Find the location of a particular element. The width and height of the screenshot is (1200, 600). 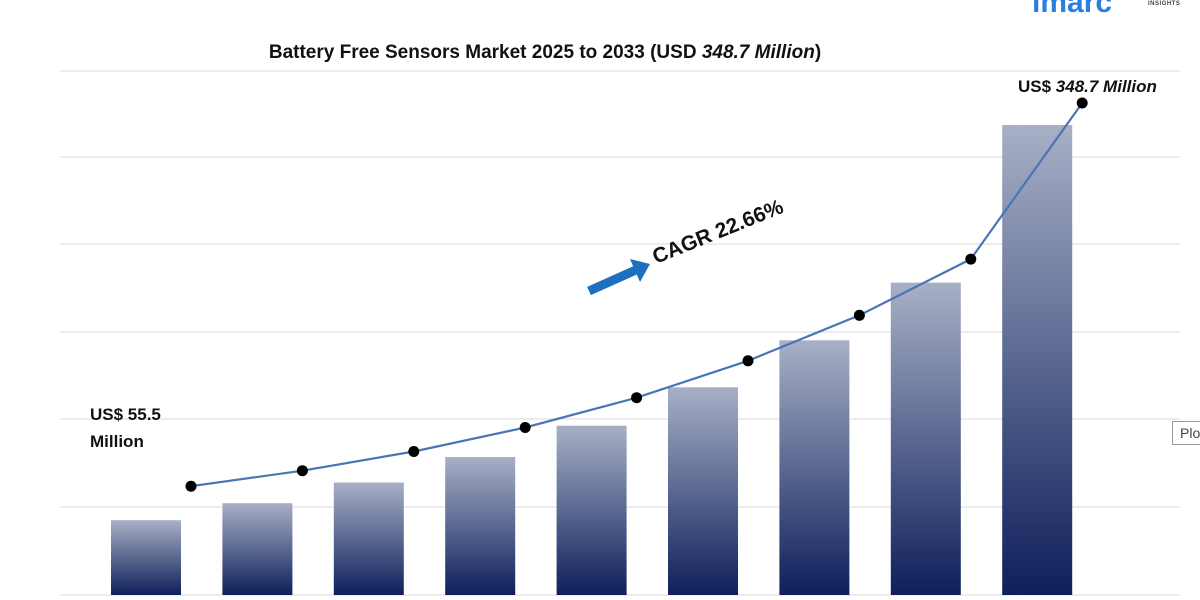

bar-2031 is located at coordinates (814, 467).